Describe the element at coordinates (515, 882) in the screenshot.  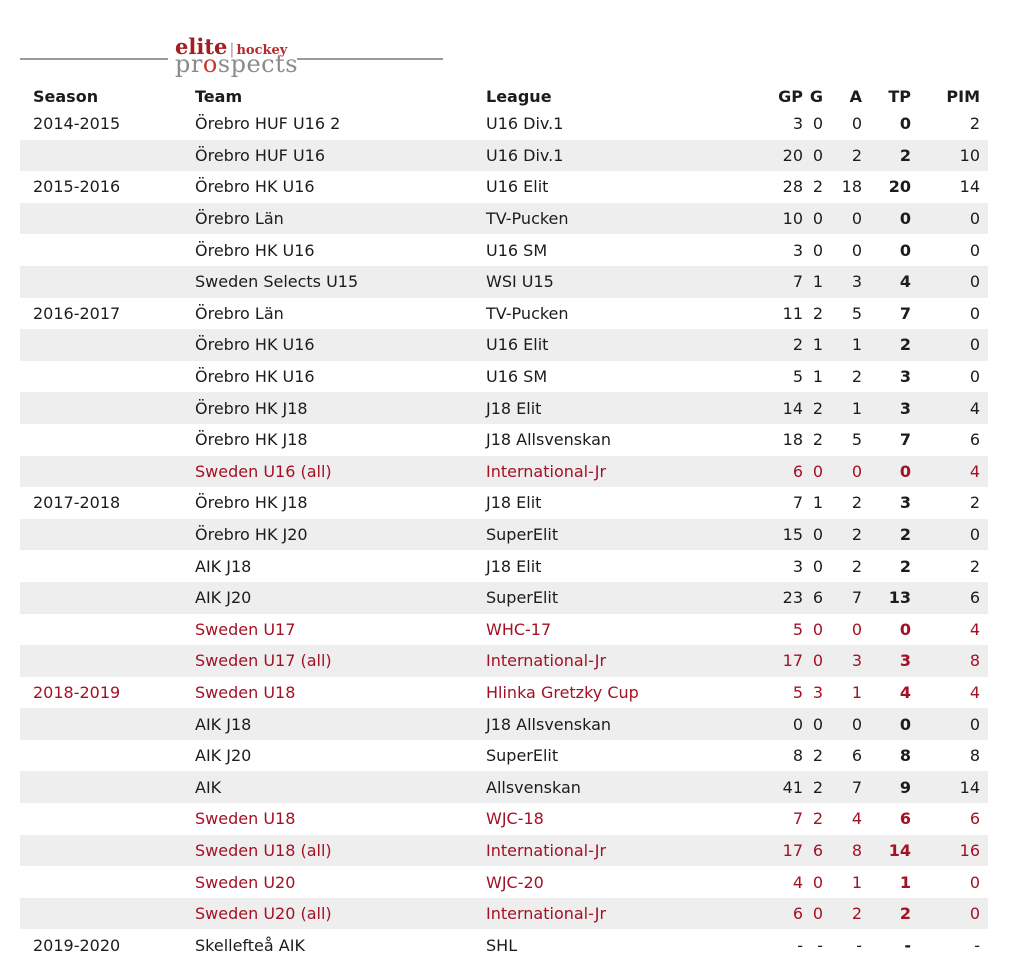
I see `league-cell: WJC-20` at that location.